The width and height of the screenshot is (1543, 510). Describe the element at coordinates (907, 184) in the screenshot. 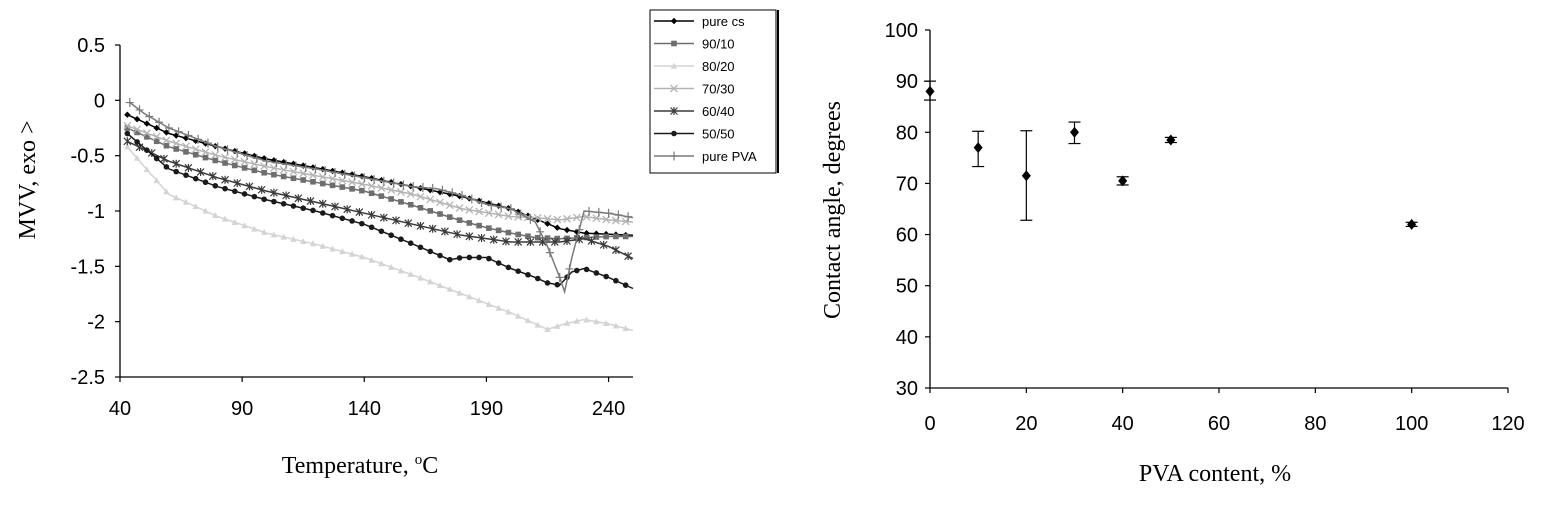

I see `contact-angle-y-tick-label: 70` at that location.